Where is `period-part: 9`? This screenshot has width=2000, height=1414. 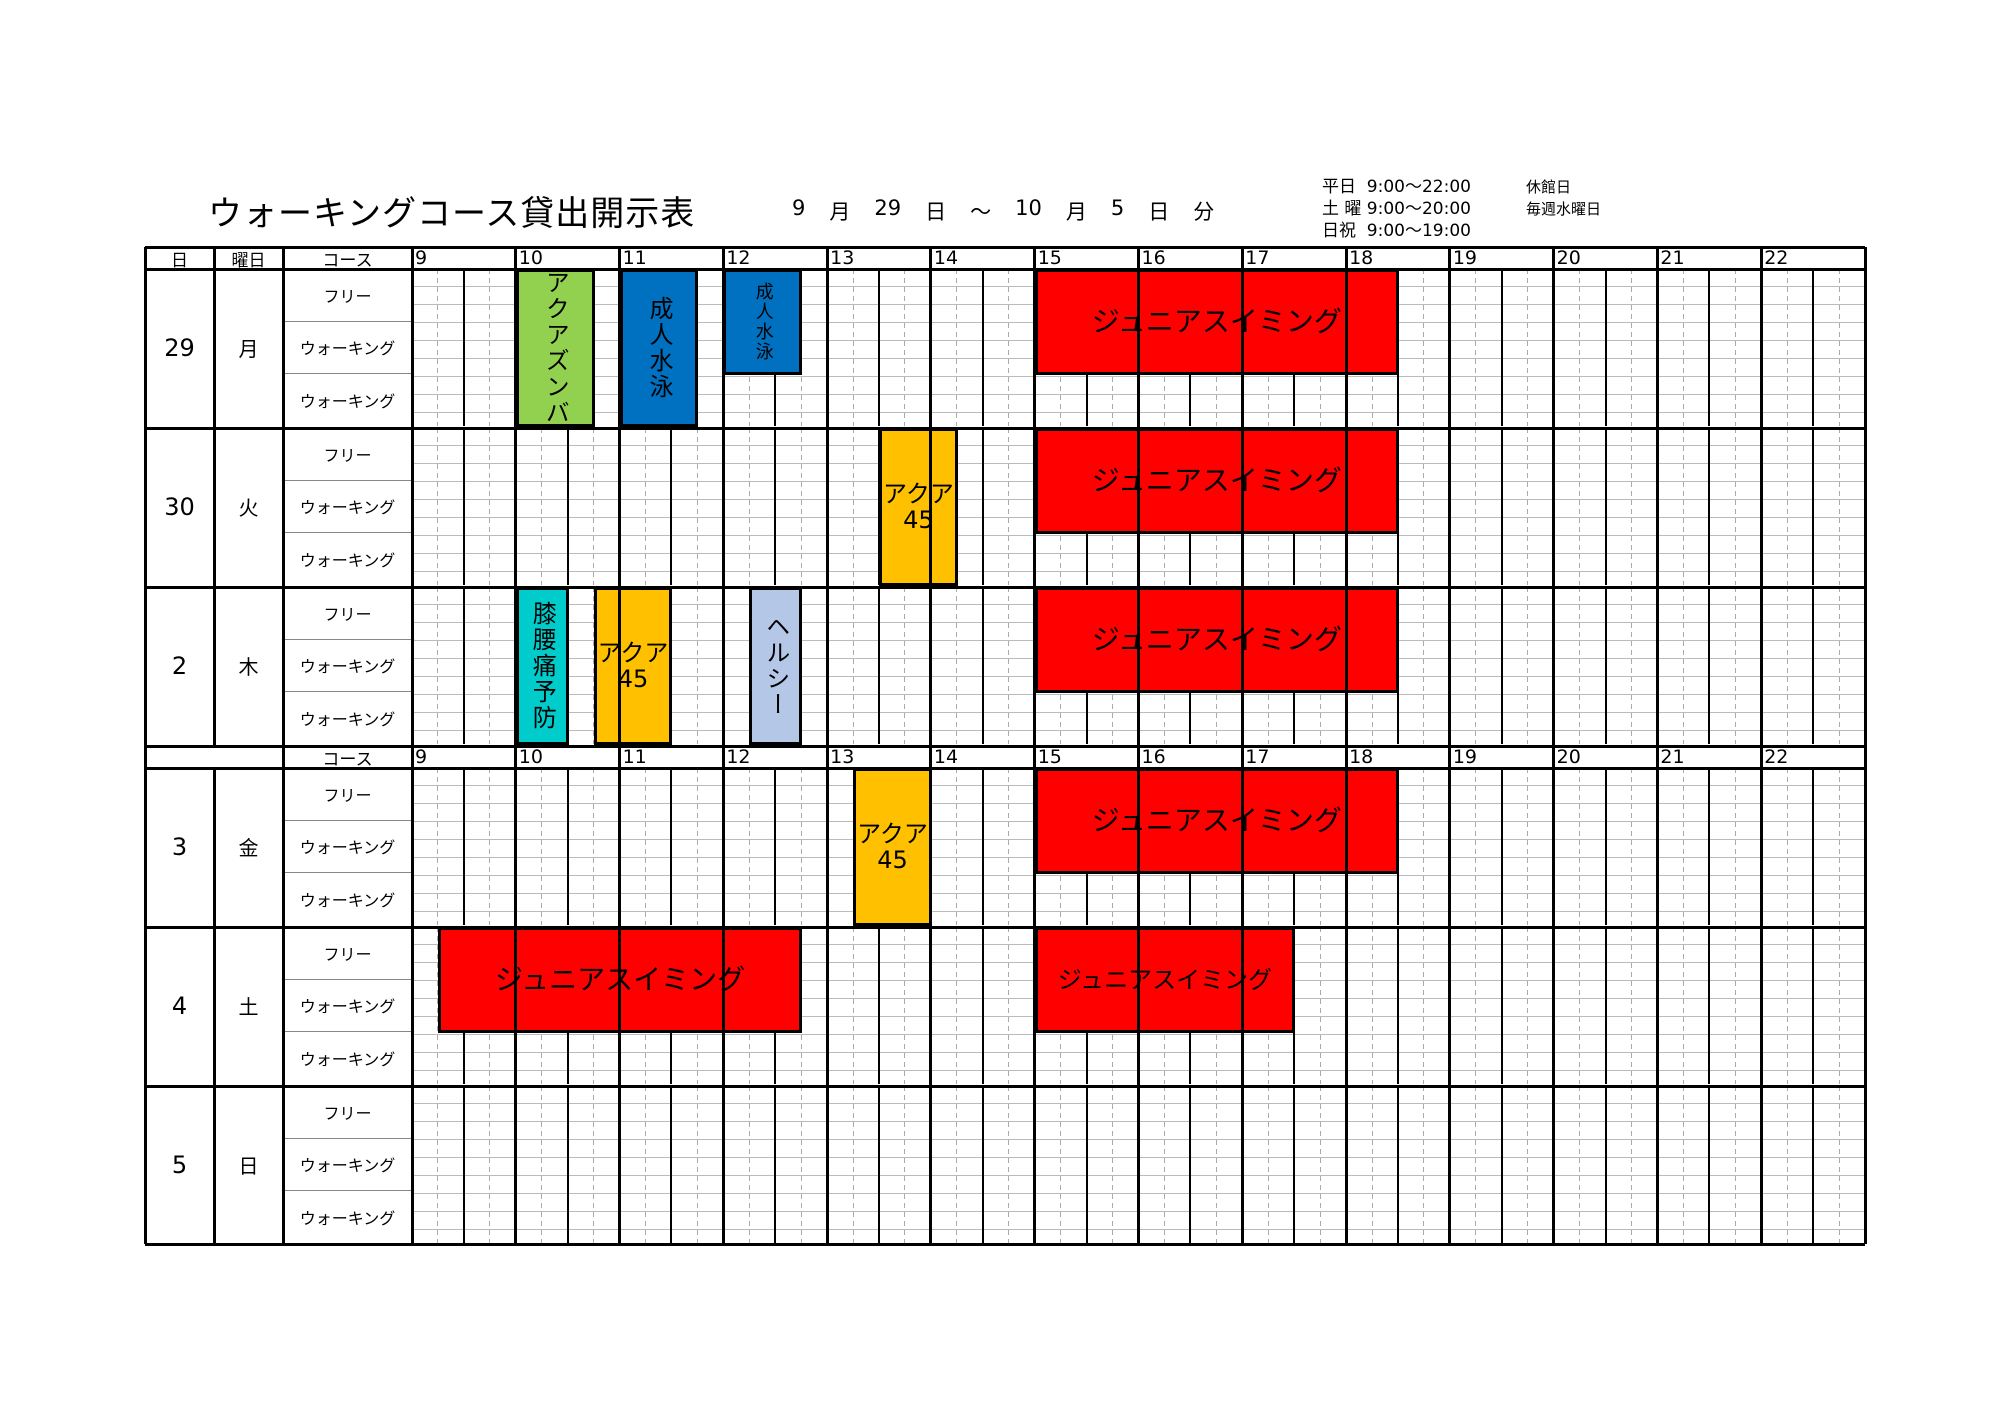 period-part: 9 is located at coordinates (799, 208).